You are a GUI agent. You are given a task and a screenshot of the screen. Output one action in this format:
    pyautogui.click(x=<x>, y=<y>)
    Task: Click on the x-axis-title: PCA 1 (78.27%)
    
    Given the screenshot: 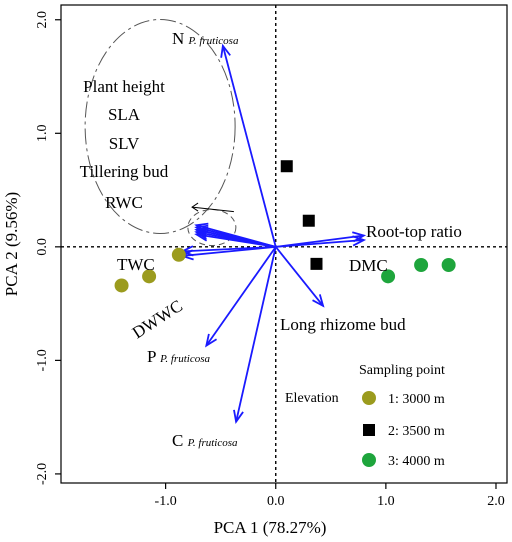 What is the action you would take?
    pyautogui.click(x=270, y=527)
    